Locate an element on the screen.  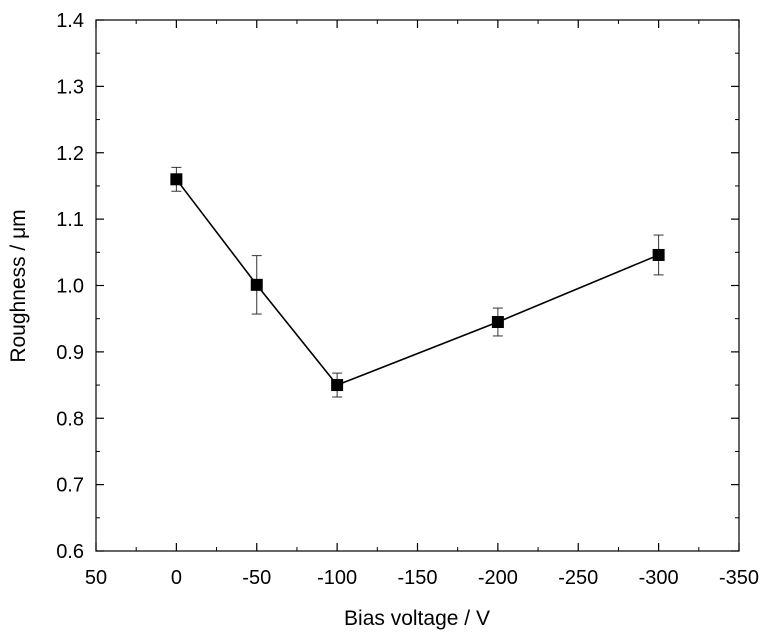
x-tick-label: 50 is located at coordinates (96, 578).